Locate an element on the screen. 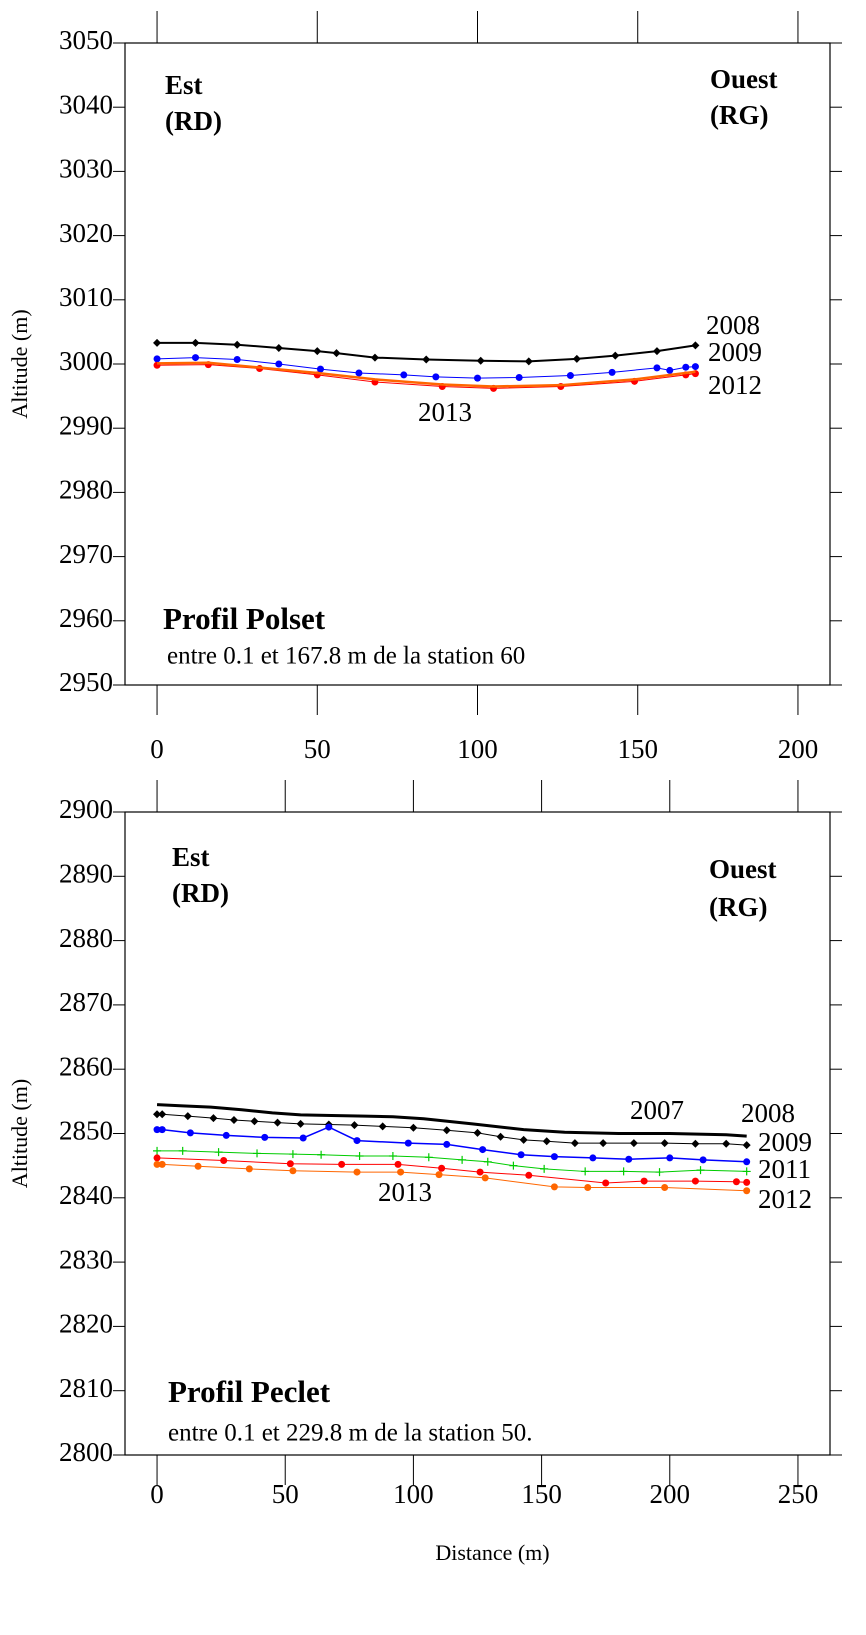 This screenshot has width=866, height=1635. y-tick-label: 2820 is located at coordinates (86, 1324).